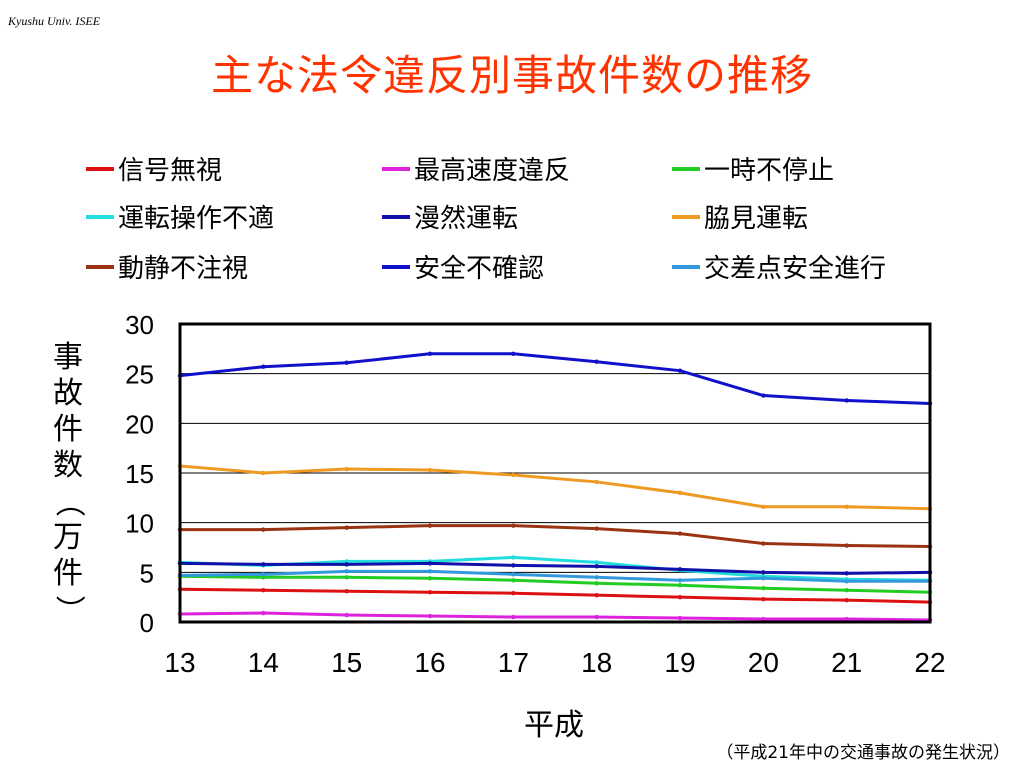 This screenshot has height=768, width=1024. Describe the element at coordinates (167, 266) in the screenshot. I see `legend-item: 動静不注視` at that location.